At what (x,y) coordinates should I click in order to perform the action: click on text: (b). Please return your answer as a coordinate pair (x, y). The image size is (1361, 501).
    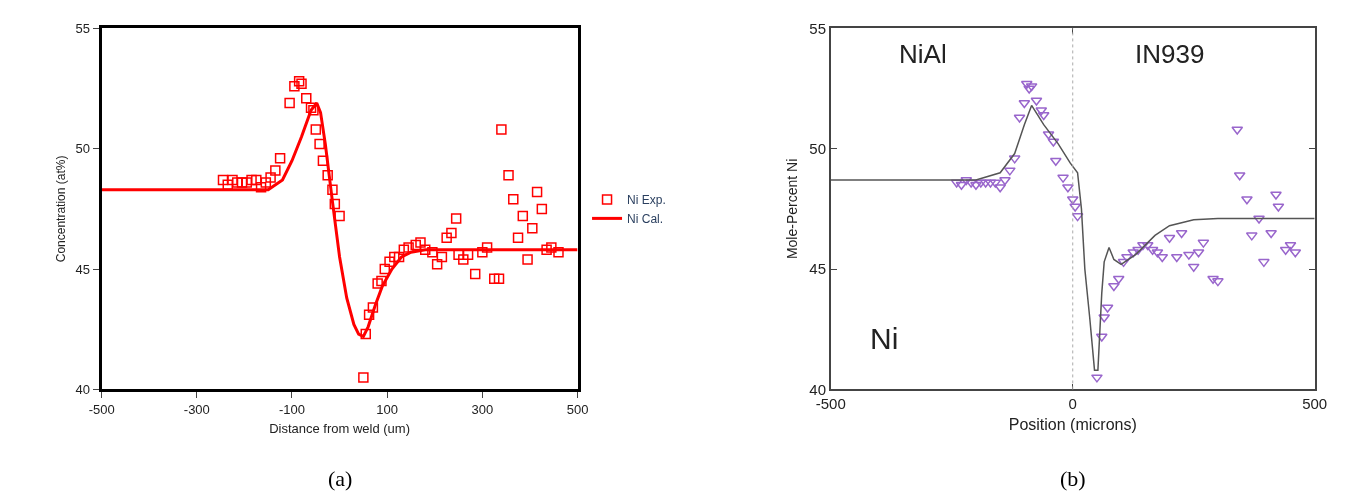
    Looking at the image, I should click on (1073, 478).